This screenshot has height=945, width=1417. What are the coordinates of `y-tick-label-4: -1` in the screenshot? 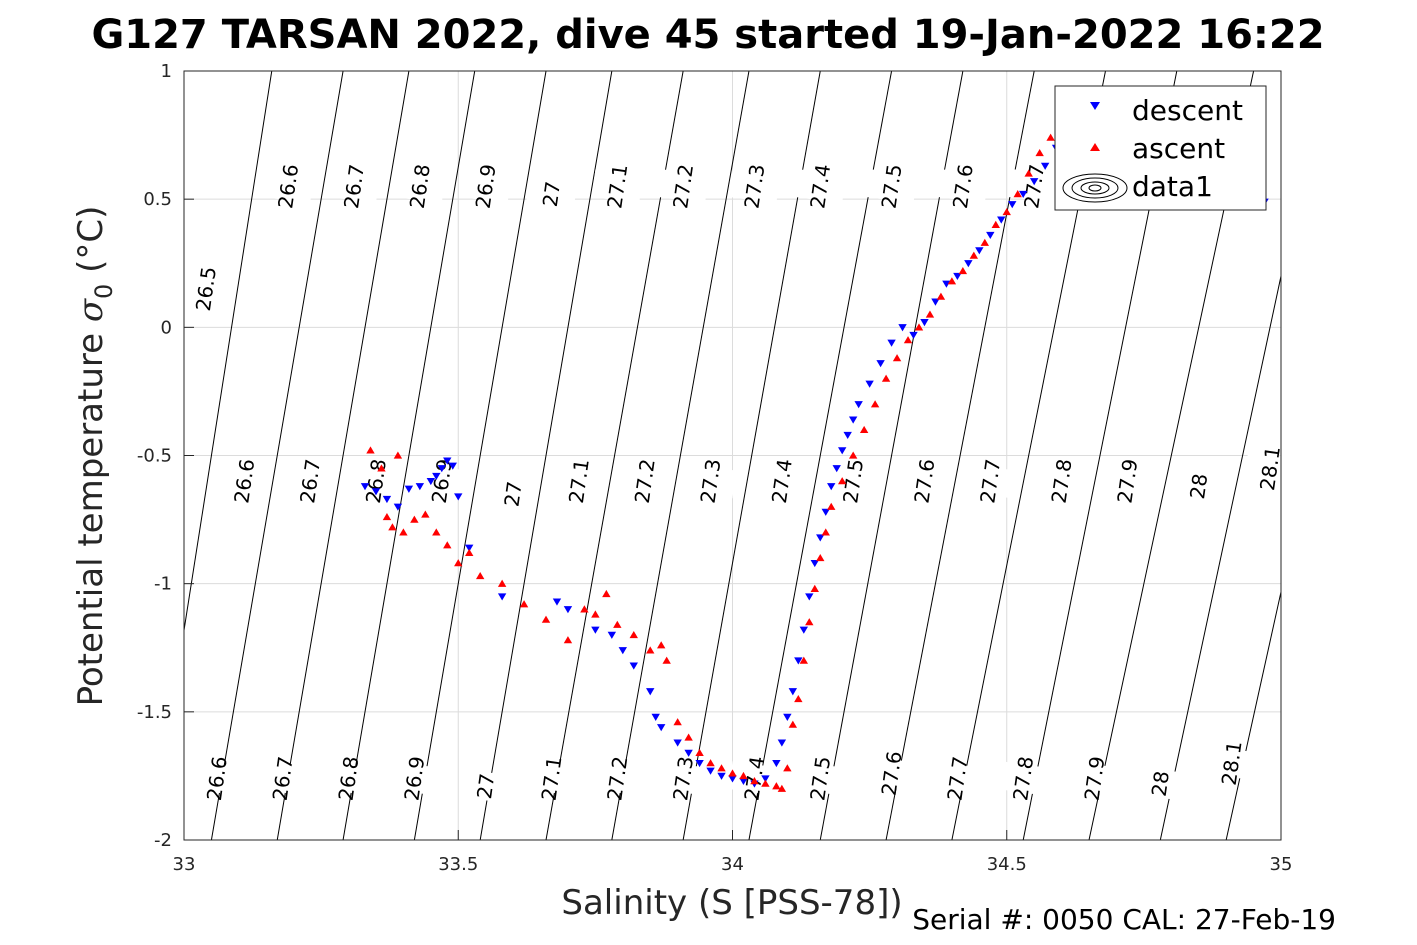 It's located at (163, 584).